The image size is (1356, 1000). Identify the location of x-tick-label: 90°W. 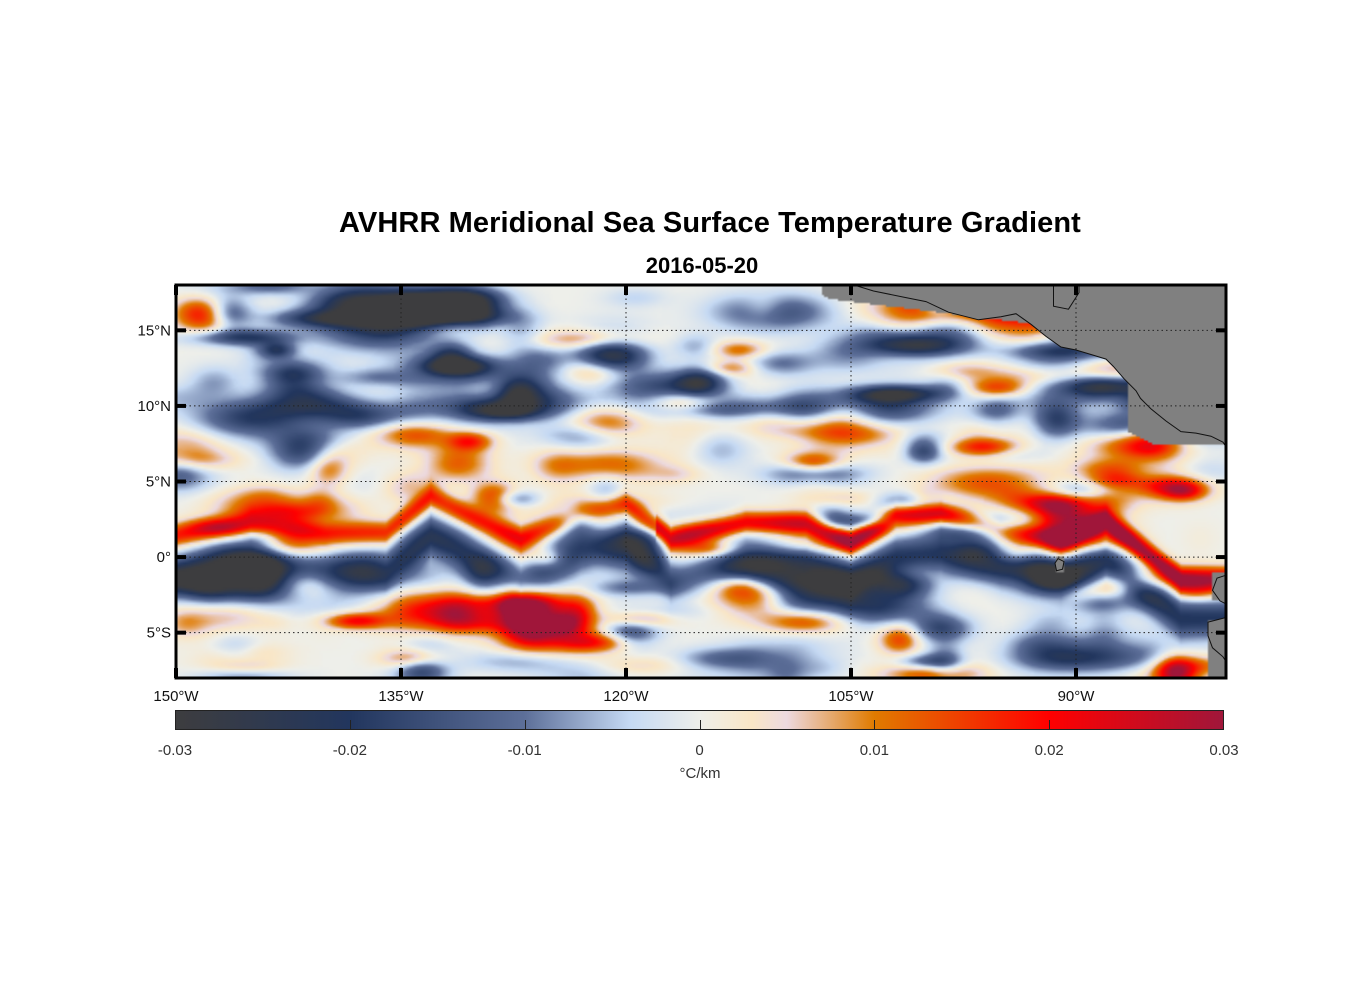
(1077, 696).